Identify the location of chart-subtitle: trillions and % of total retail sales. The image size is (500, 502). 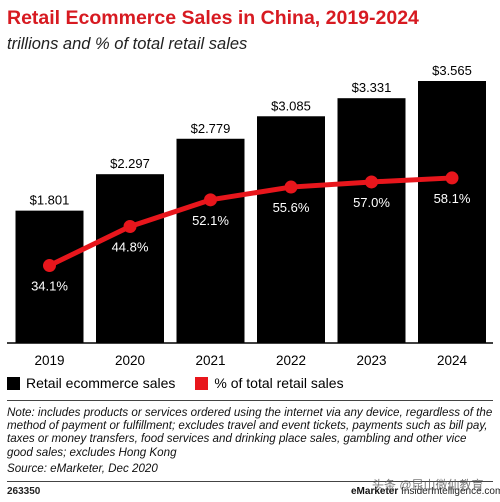
(127, 44).